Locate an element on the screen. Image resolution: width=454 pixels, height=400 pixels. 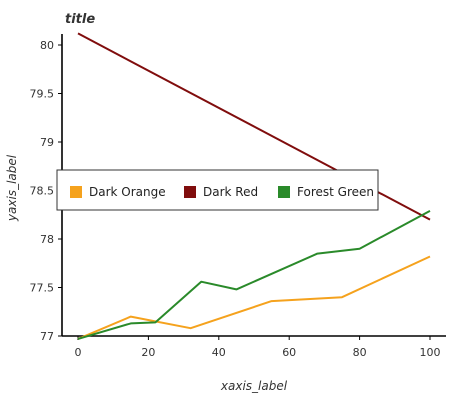
legend-swatch-forest-green is located at coordinates (284, 192).